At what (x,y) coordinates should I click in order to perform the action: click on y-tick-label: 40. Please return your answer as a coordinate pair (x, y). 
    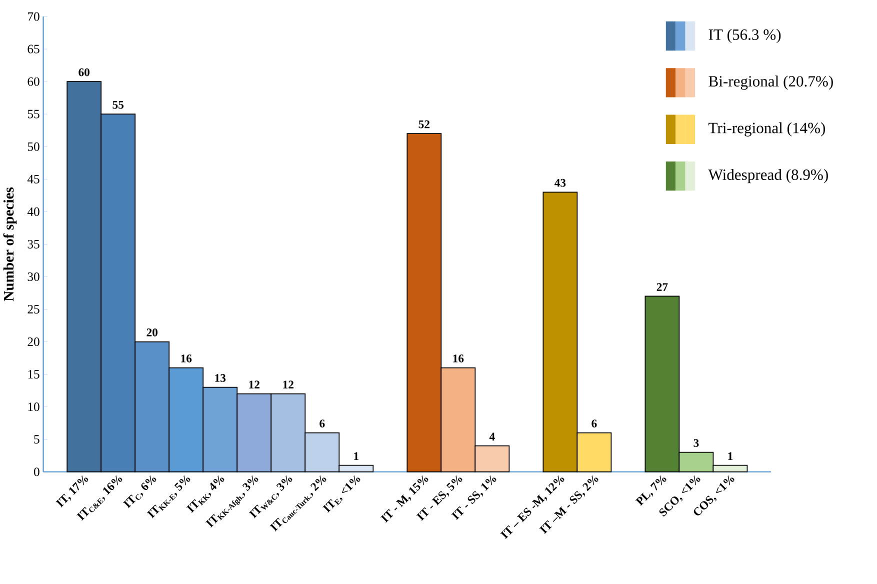
    Looking at the image, I should click on (33, 212).